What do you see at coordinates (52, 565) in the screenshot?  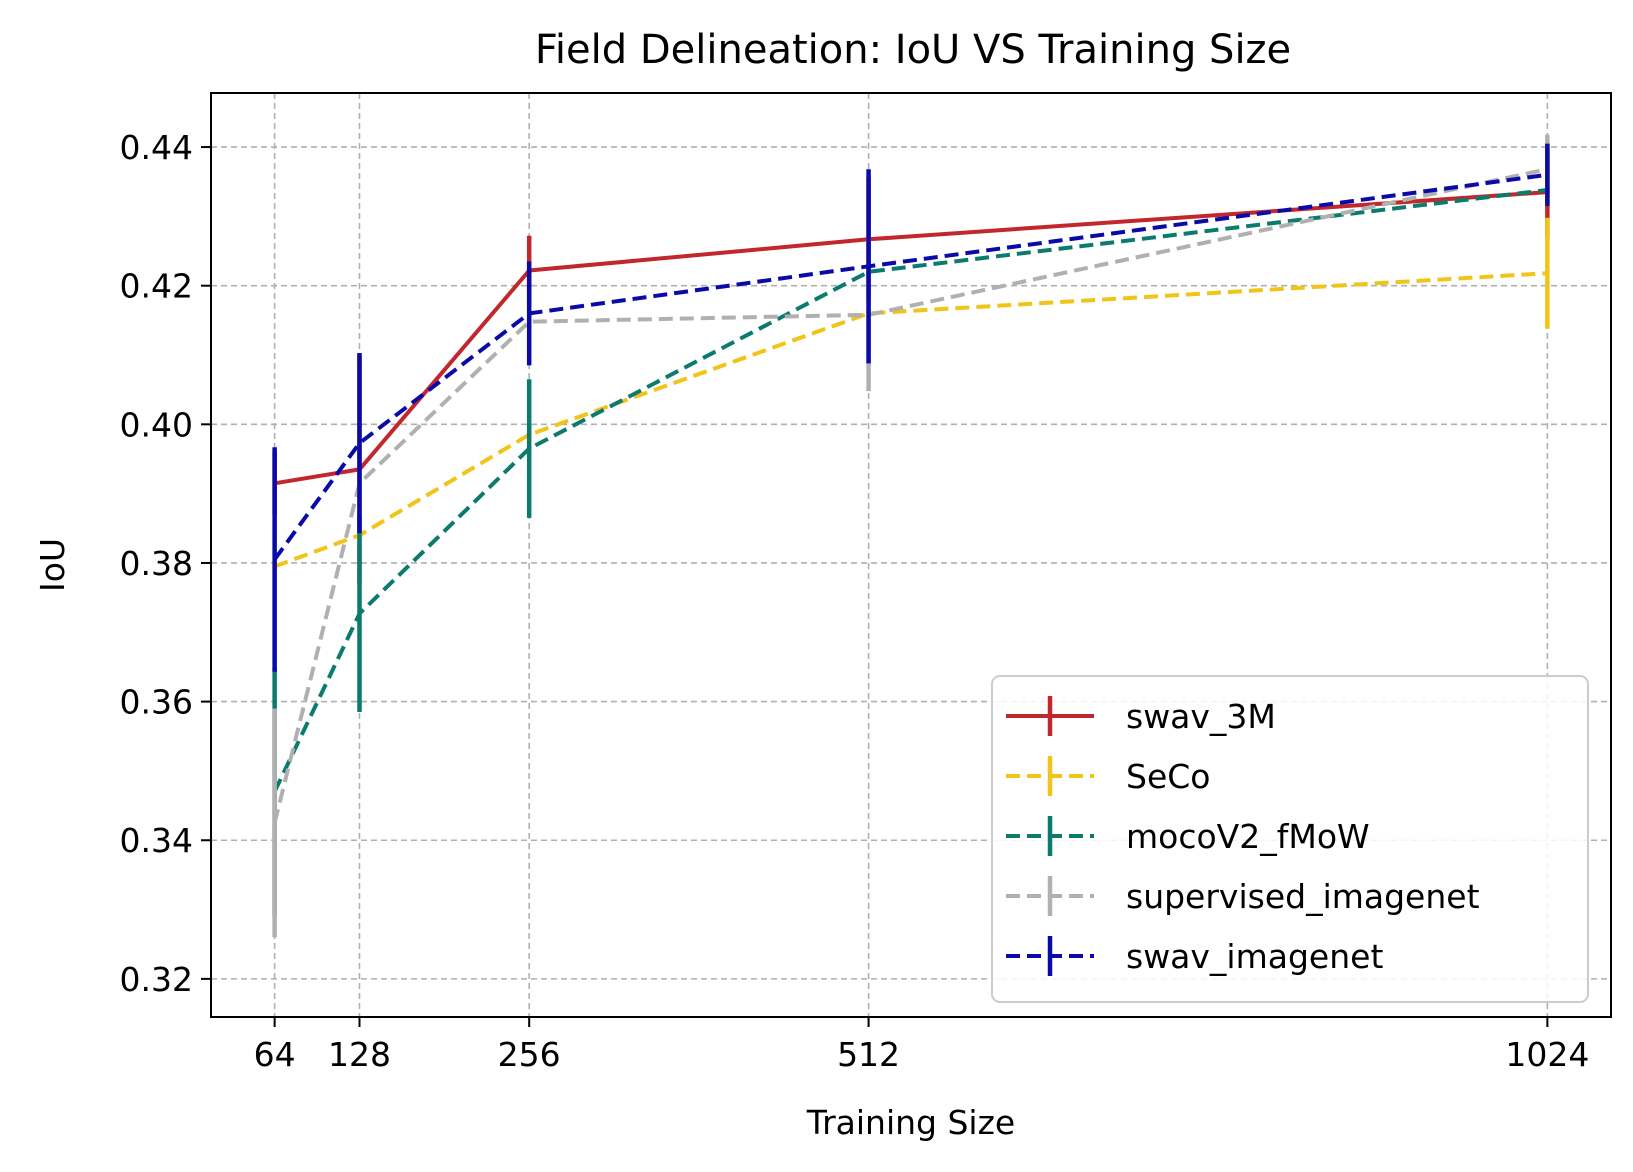 I see `y-axis-label: IoU` at bounding box center [52, 565].